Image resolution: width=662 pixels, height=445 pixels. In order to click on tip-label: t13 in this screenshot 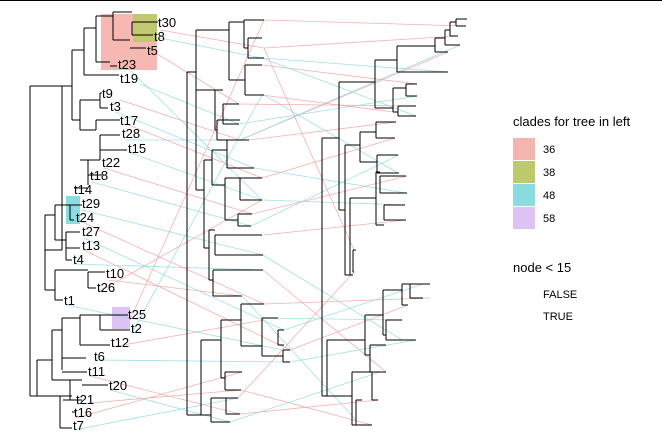, I will do `click(91, 245)`.